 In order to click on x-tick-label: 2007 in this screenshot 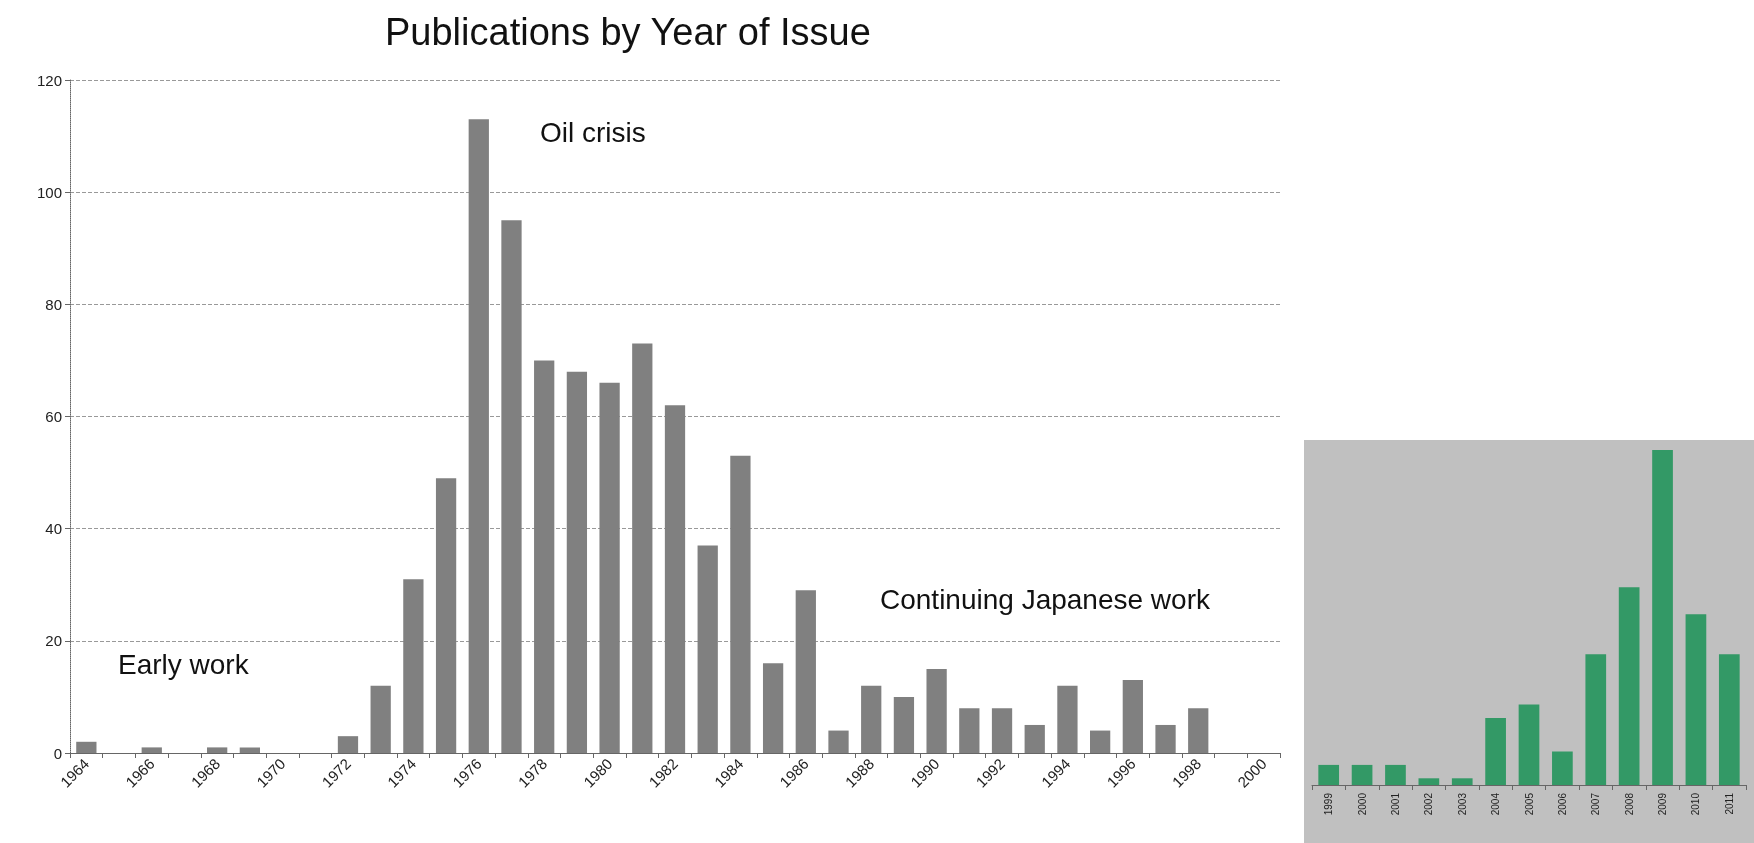, I will do `click(1596, 804)`.